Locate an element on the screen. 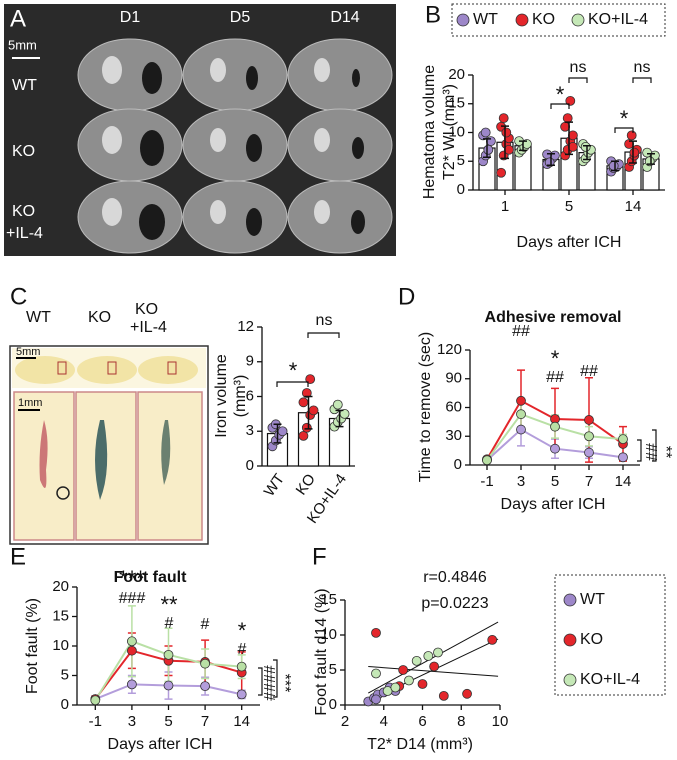 Image resolution: width=677 pixels, height=760 pixels. annotation: r=0.4846 is located at coordinates (455, 577).